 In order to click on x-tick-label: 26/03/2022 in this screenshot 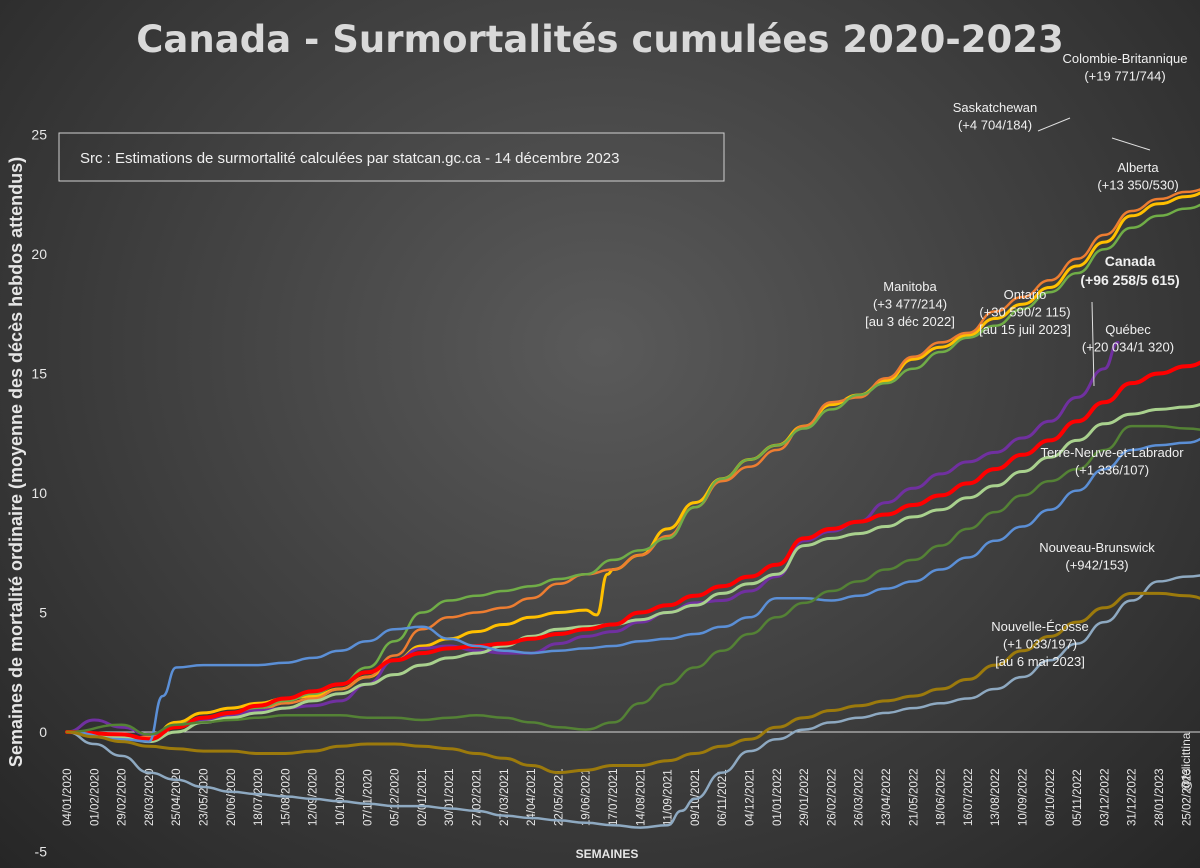, I will do `click(860, 797)`.